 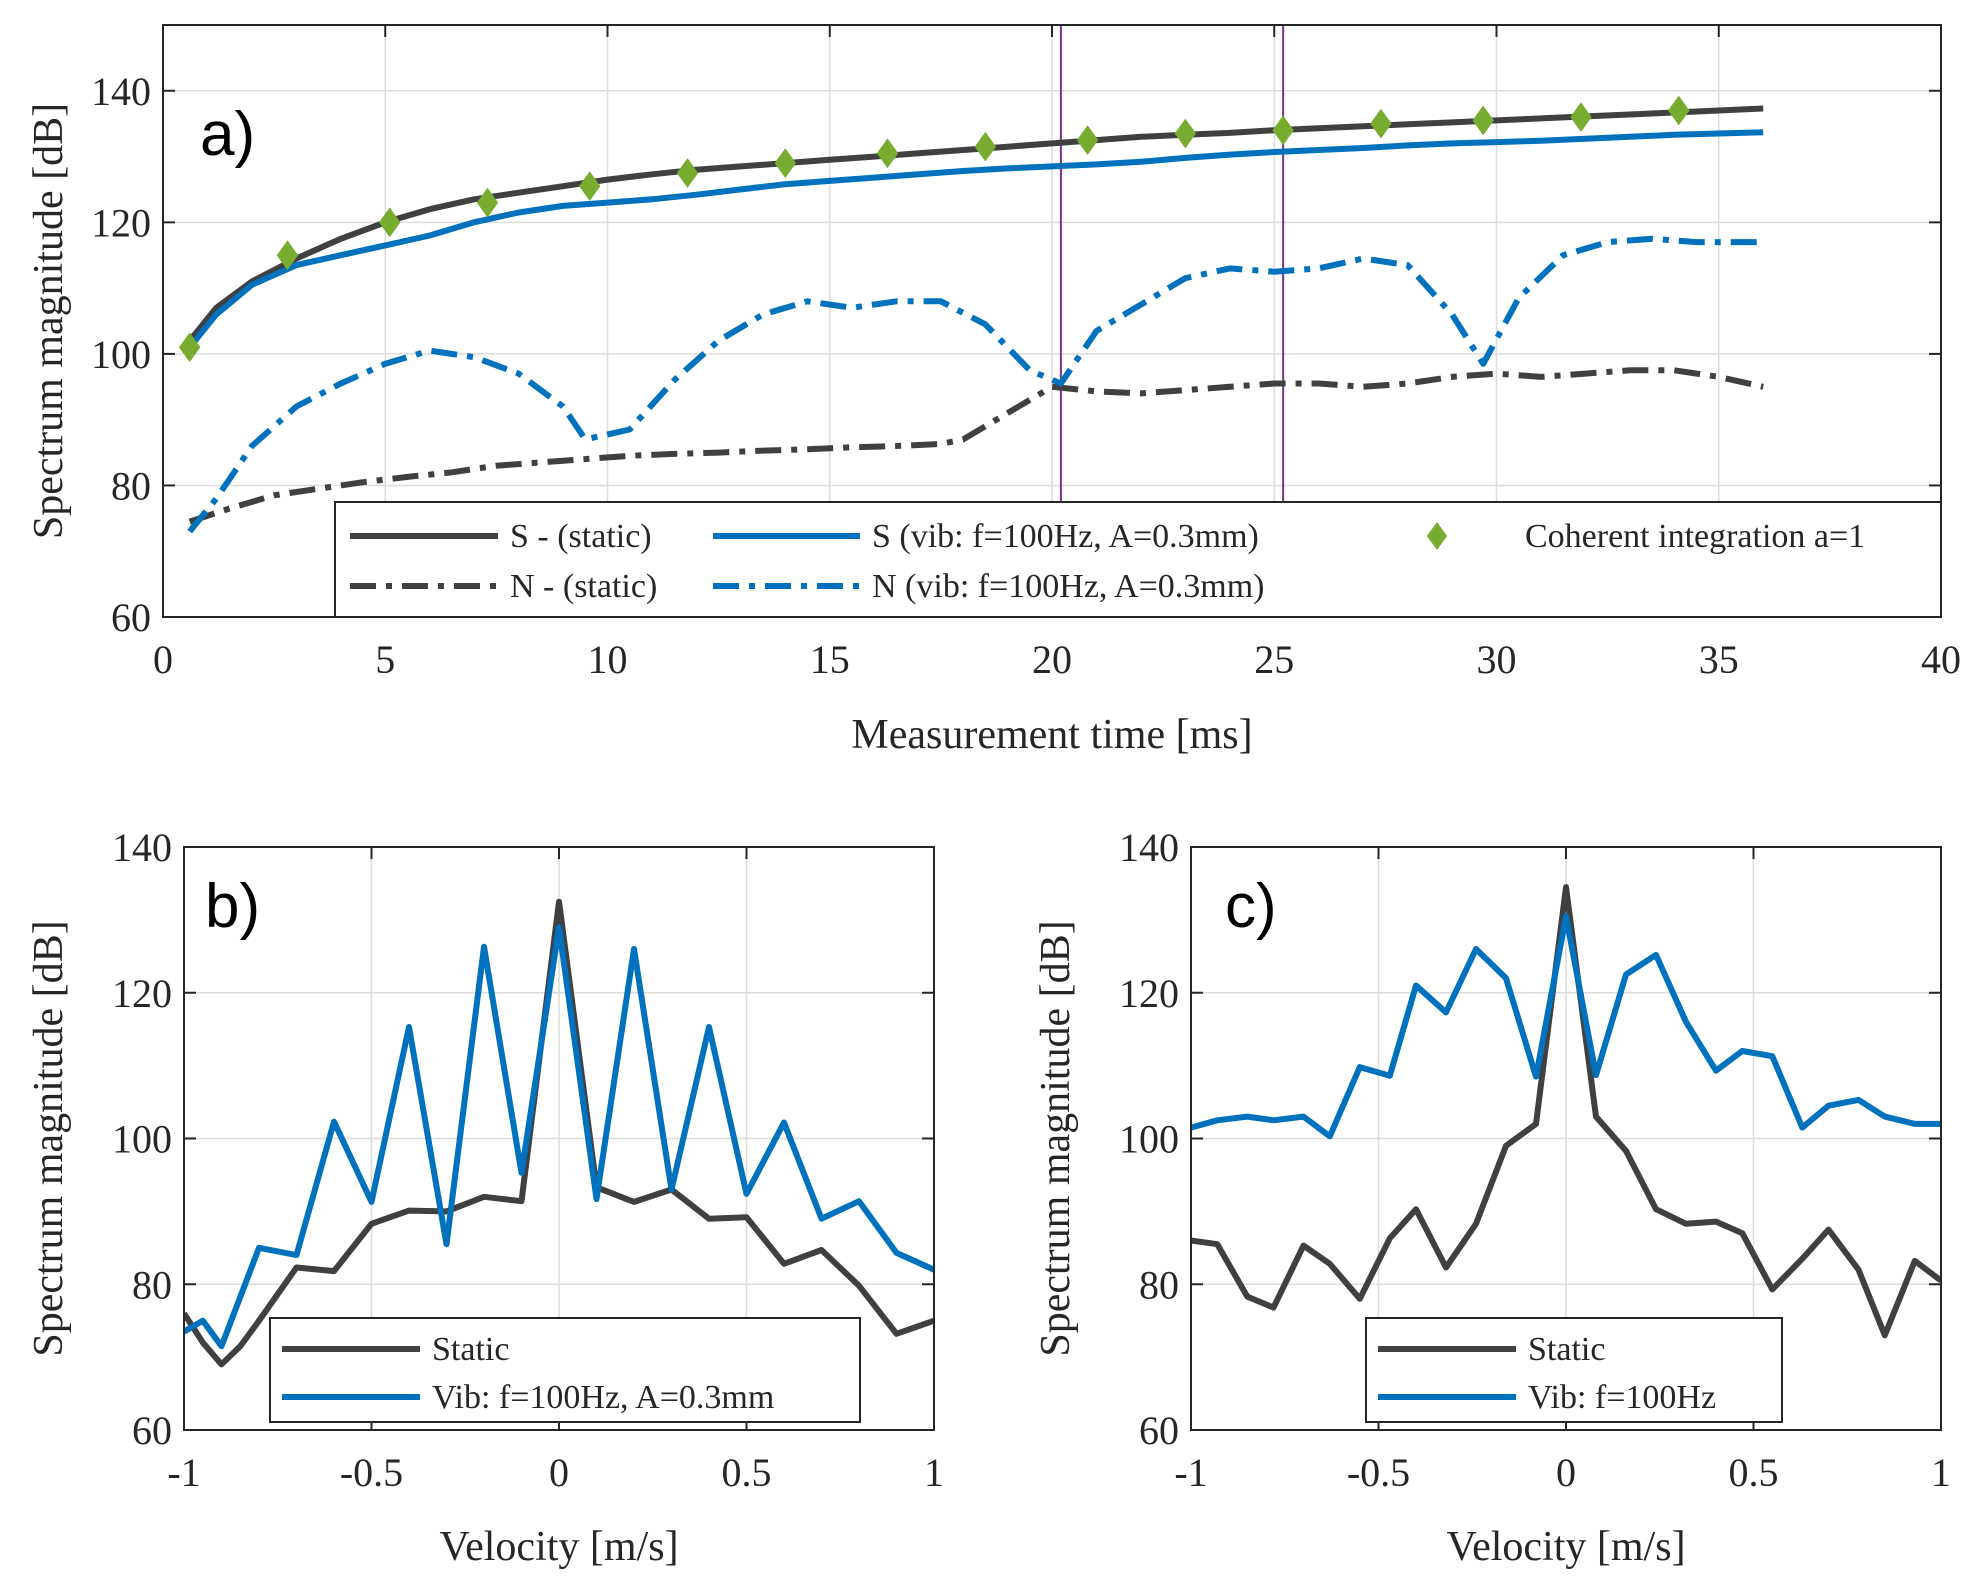 I want to click on y-axis-label-b: Spectrum magnitude [dB], so click(x=49, y=1138).